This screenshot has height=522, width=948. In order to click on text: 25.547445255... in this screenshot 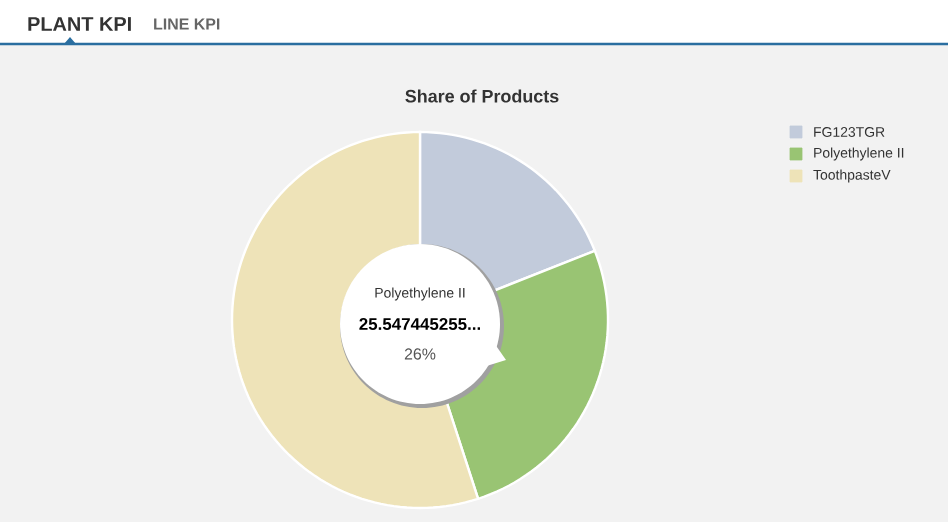, I will do `click(420, 324)`.